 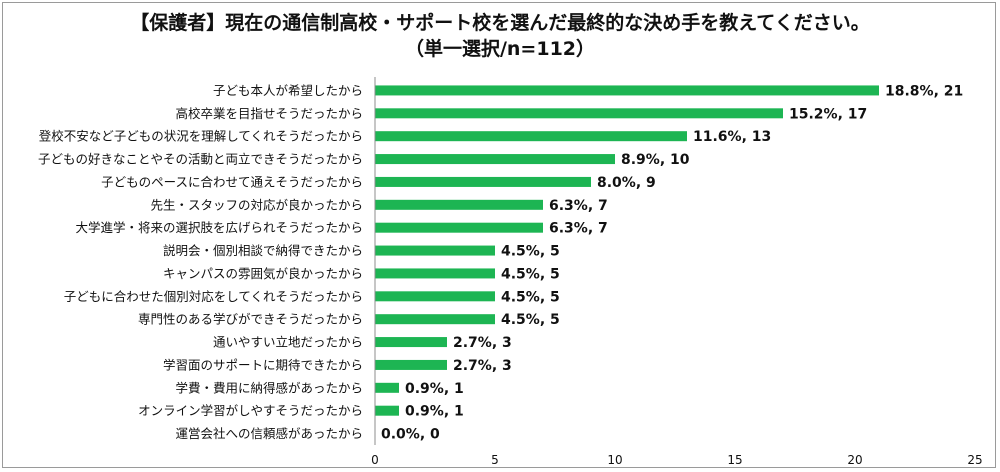 What do you see at coordinates (250, 319) in the screenshot?
I see `category-label: 専門性のある学びができそうだったから` at bounding box center [250, 319].